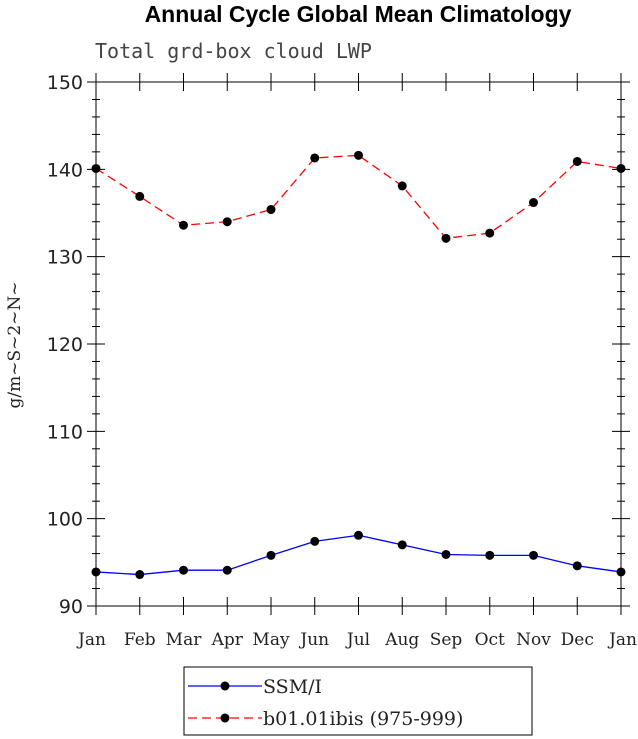 The width and height of the screenshot is (638, 739). What do you see at coordinates (65, 520) in the screenshot?
I see `y-tick-label: 100` at bounding box center [65, 520].